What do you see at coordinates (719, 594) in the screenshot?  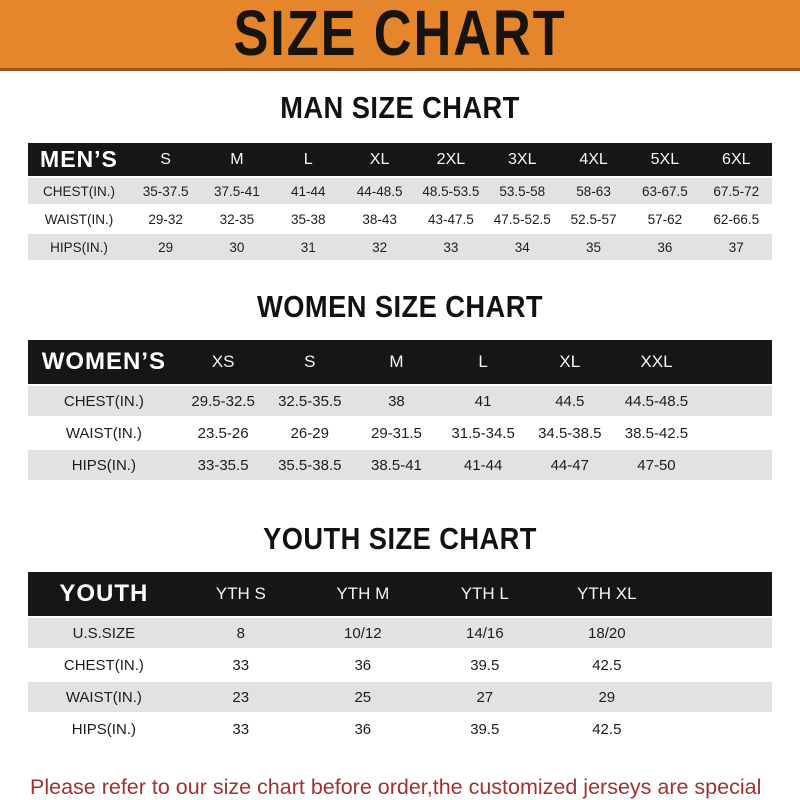 I see `header-filler-cell` at bounding box center [719, 594].